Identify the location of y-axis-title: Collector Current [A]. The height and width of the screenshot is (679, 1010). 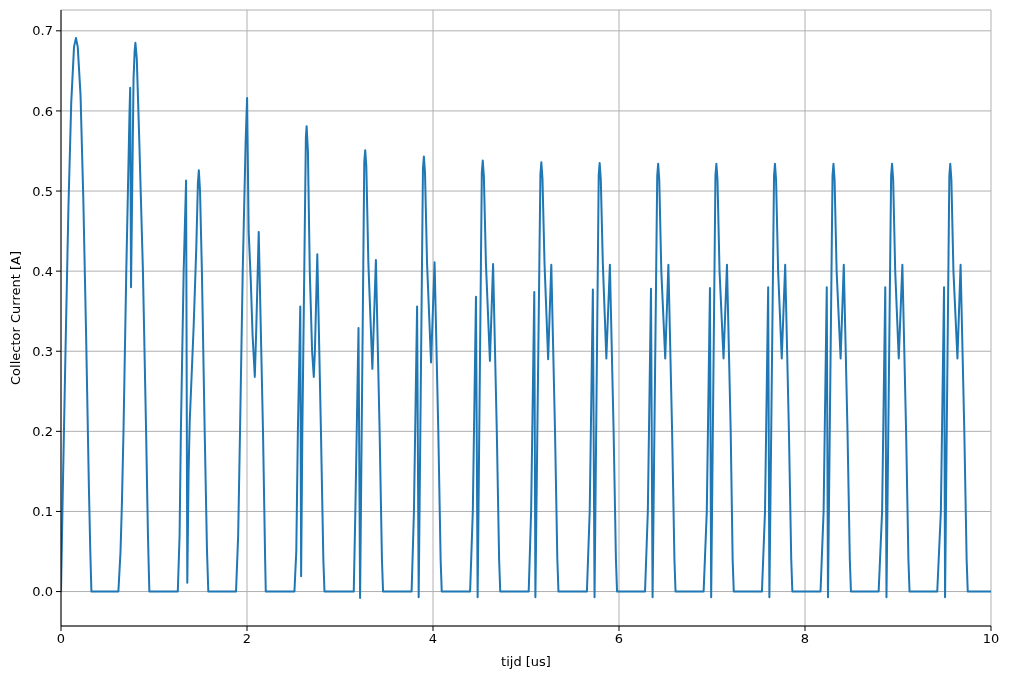
(15, 318).